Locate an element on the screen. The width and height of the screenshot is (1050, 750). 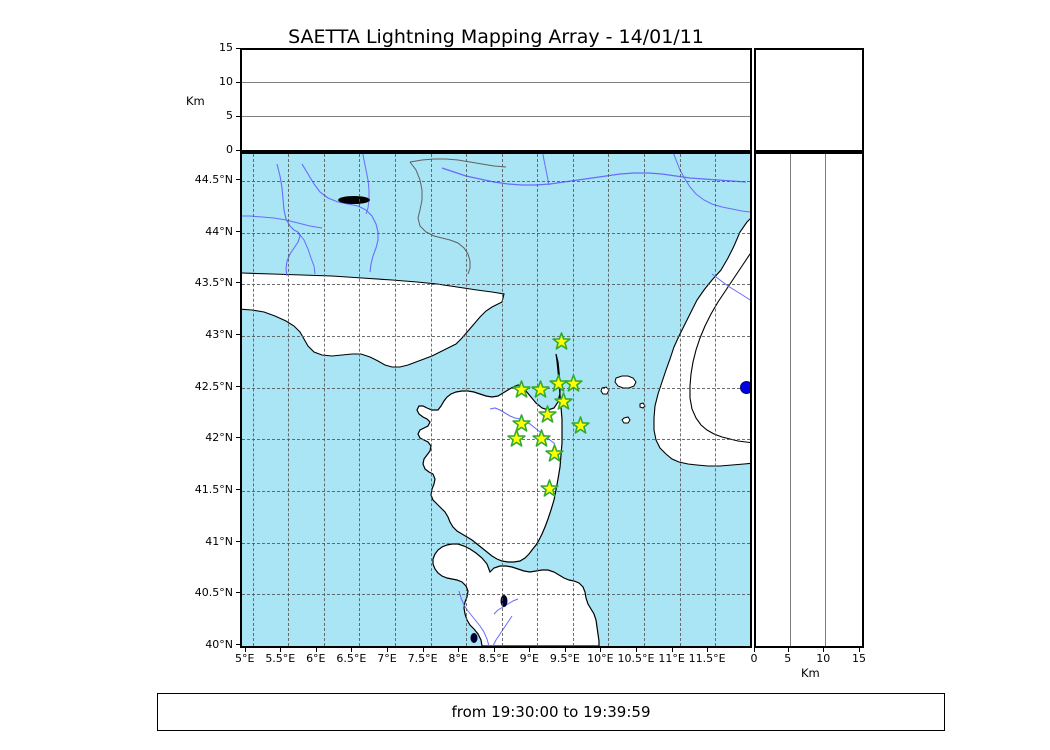
ticklabel-right-15: 15 is located at coordinates (859, 658).